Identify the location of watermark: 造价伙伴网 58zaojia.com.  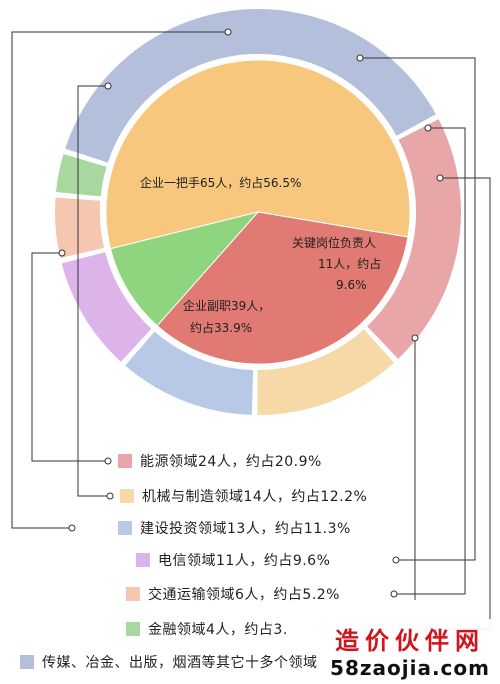
(410, 650).